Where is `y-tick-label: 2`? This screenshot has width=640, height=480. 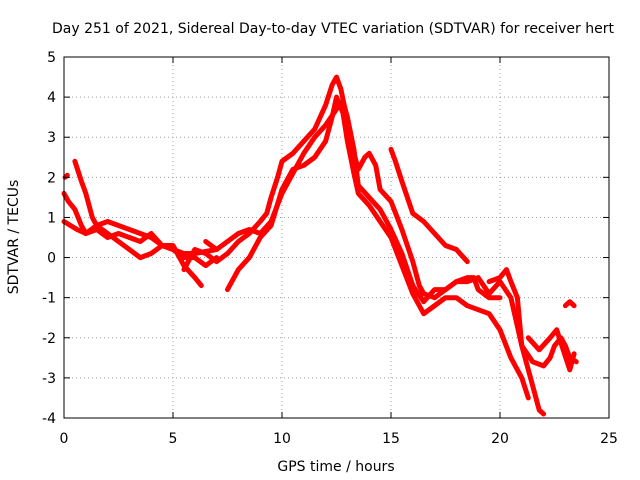
y-tick-label: 2 is located at coordinates (51, 178).